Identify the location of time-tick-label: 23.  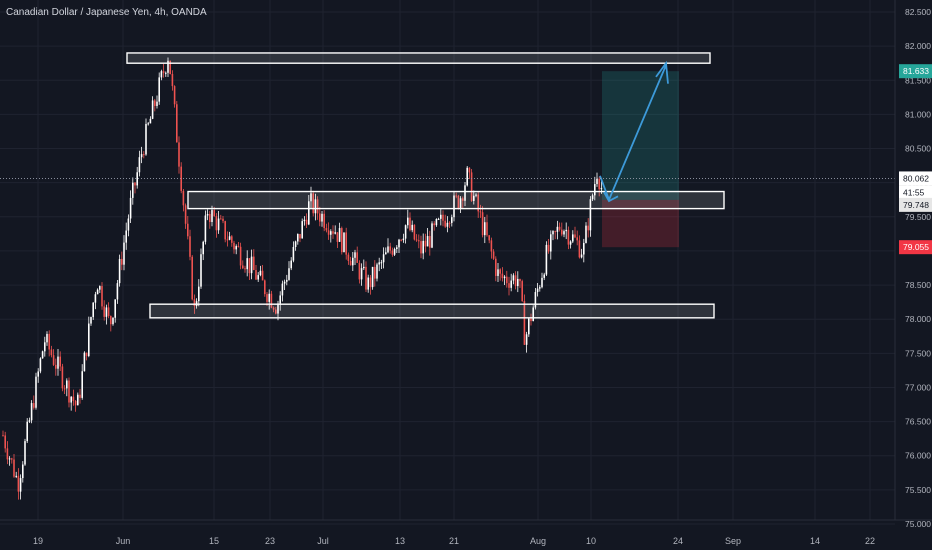
(270, 541).